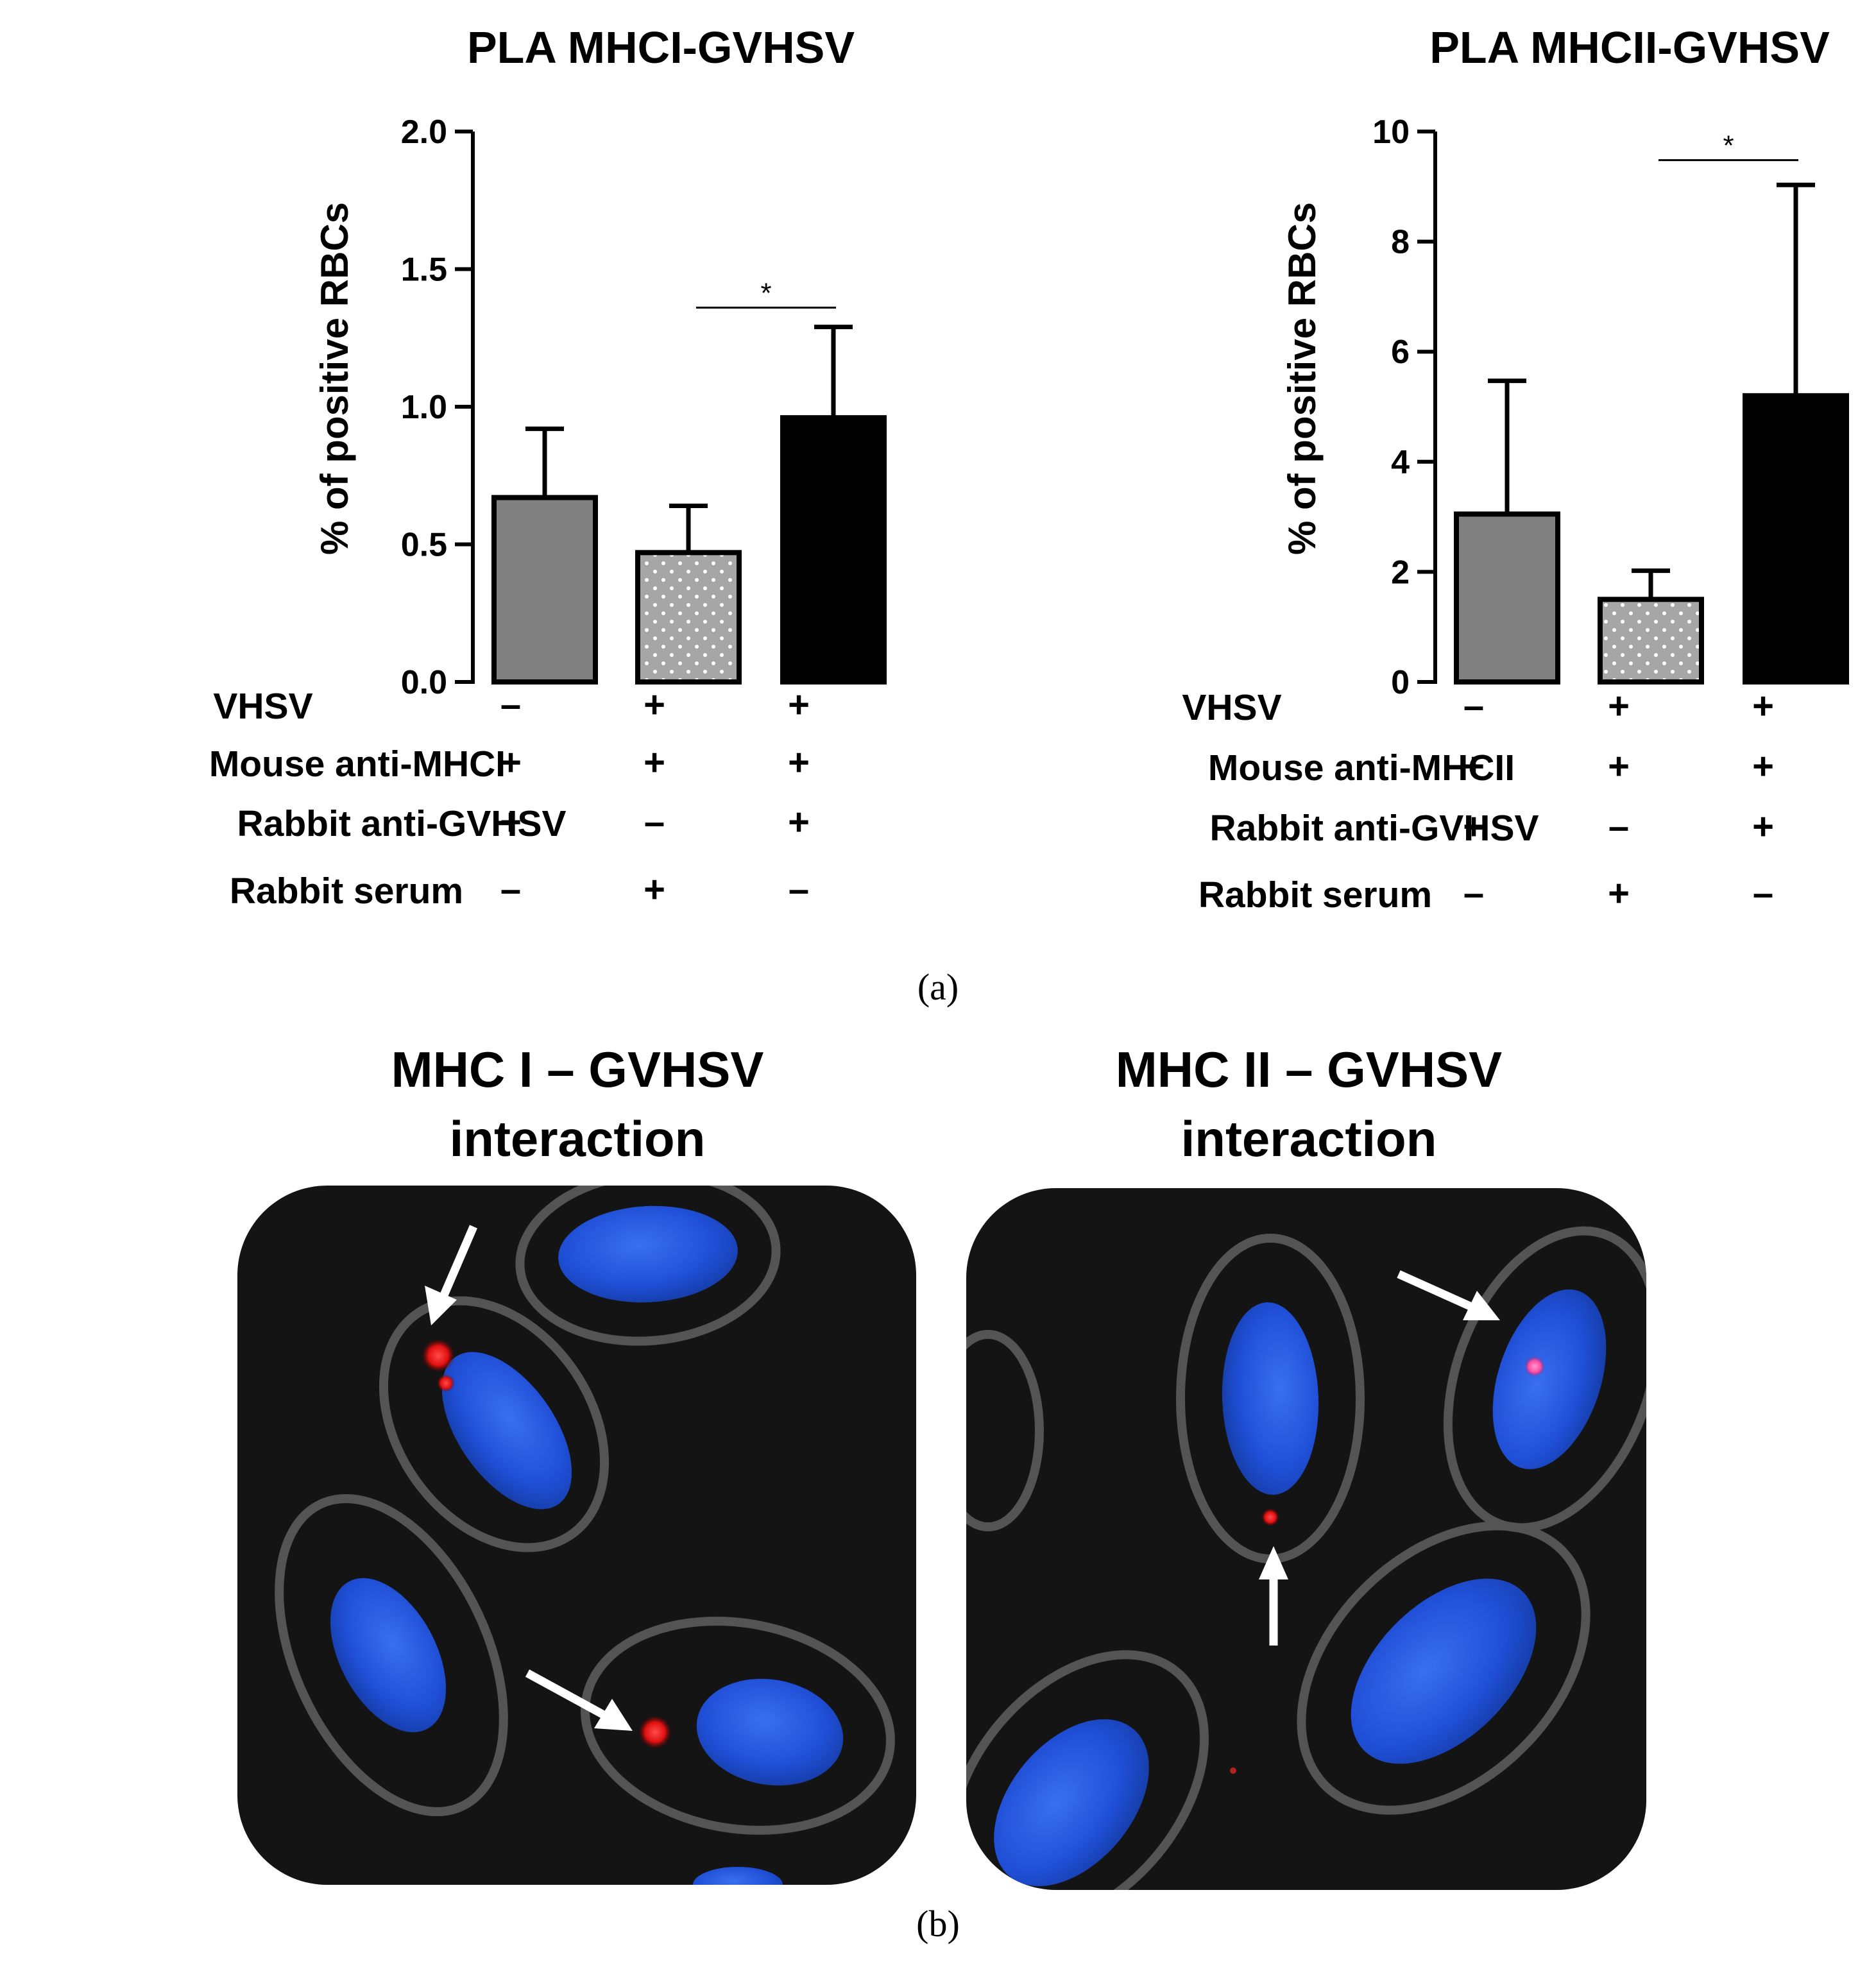 This screenshot has width=1876, height=1974. Describe the element at coordinates (1391, 132) in the screenshot. I see `y-tick-label: 10` at that location.